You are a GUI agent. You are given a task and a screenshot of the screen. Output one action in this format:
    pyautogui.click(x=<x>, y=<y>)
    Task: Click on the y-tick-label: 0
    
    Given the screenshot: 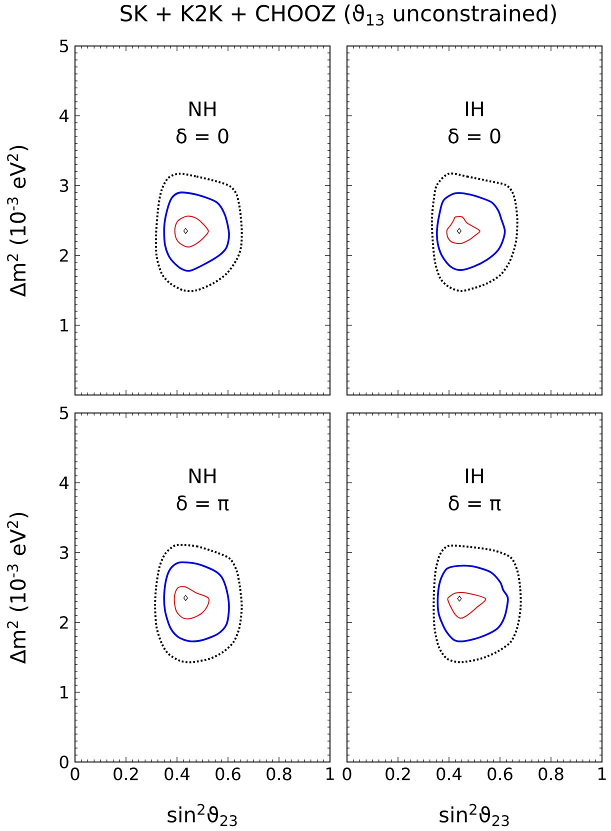 What is the action you would take?
    pyautogui.click(x=64, y=762)
    